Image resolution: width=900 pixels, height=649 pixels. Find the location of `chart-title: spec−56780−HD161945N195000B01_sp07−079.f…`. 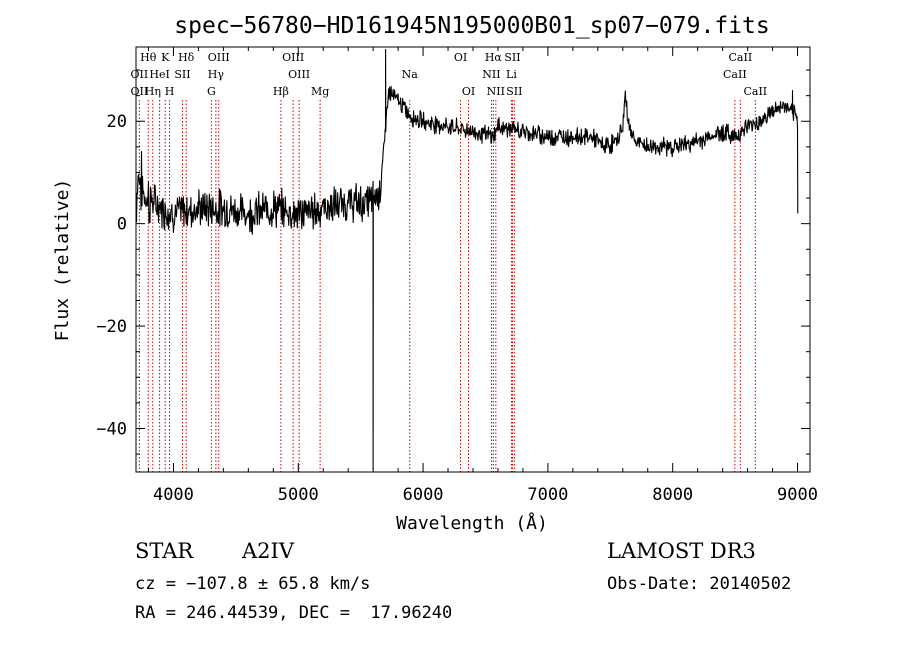

chart-title: spec−56780−HD161945N195000B01_sp07−079.f… is located at coordinates (471, 26).